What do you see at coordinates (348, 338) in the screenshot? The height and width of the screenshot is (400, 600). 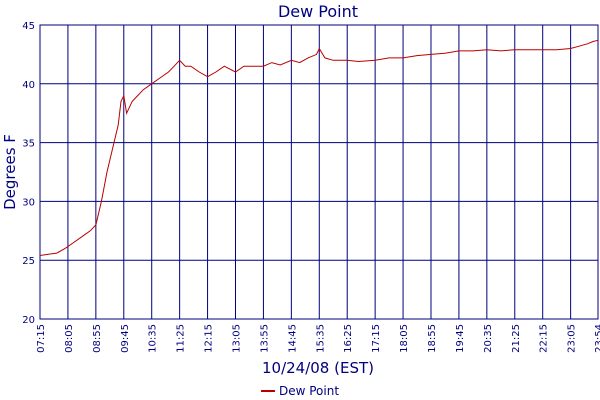 I see `x-tick-label: 16:25` at bounding box center [348, 338].